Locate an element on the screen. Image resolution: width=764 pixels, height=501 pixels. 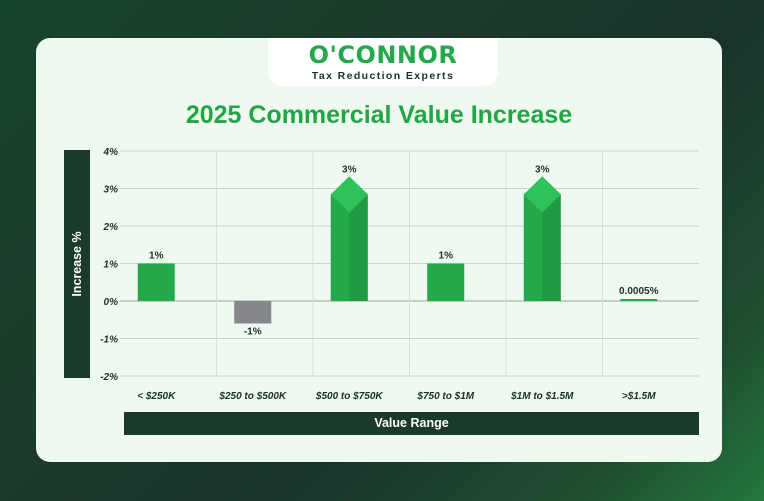
x-axis-label-bar is located at coordinates (411, 423).